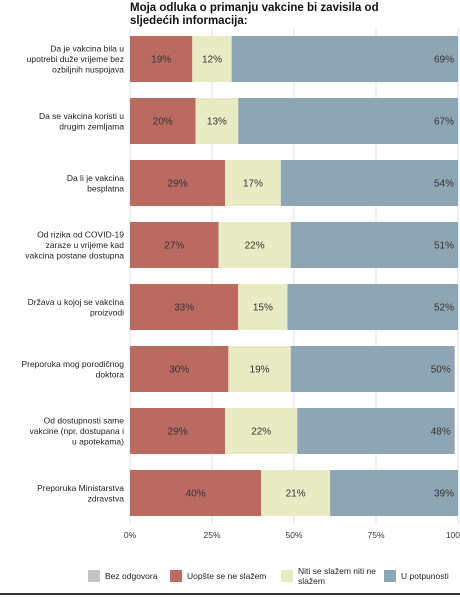 The image size is (460, 598). I want to click on x-tick-label-3: 75%, so click(375, 535).